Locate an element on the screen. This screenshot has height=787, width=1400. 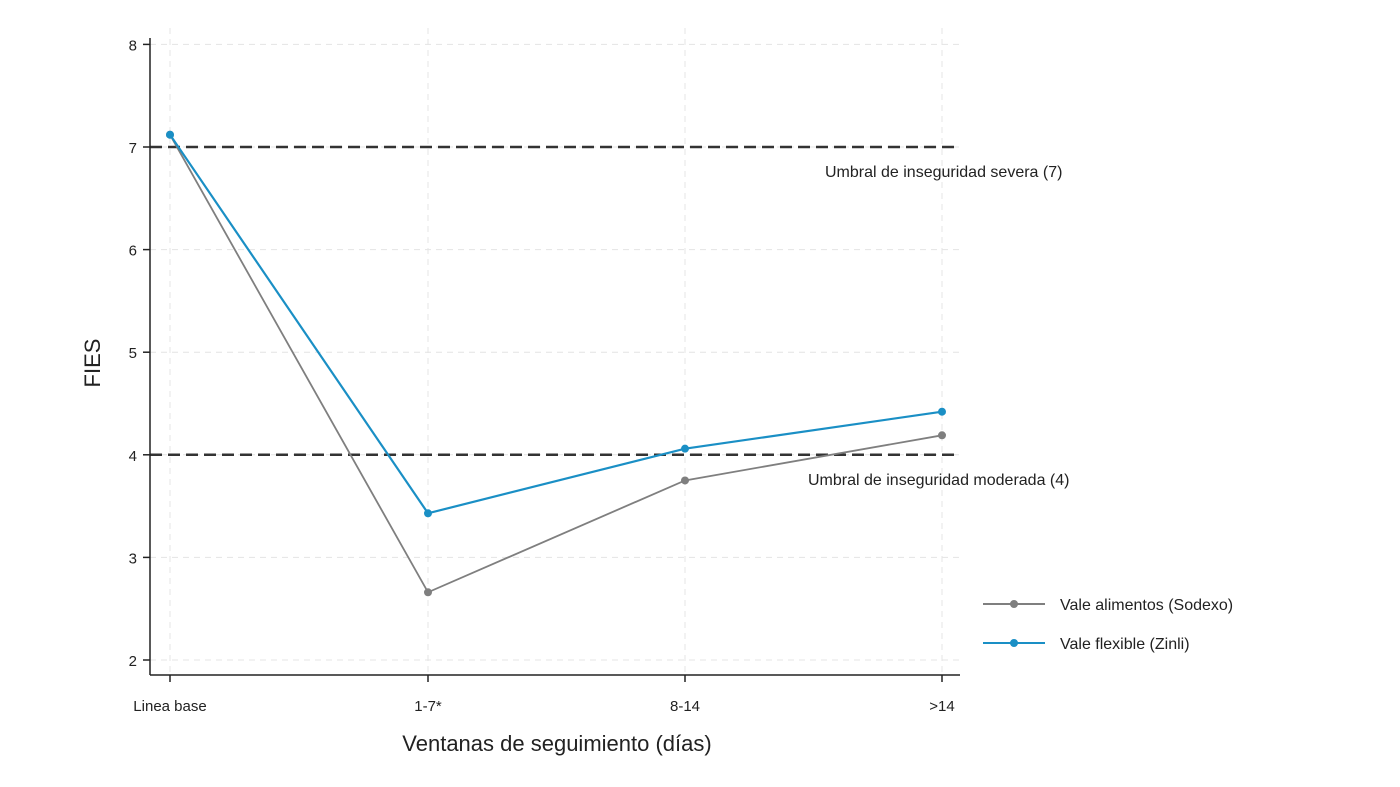
y-axis-title: FIES is located at coordinates (92, 363).